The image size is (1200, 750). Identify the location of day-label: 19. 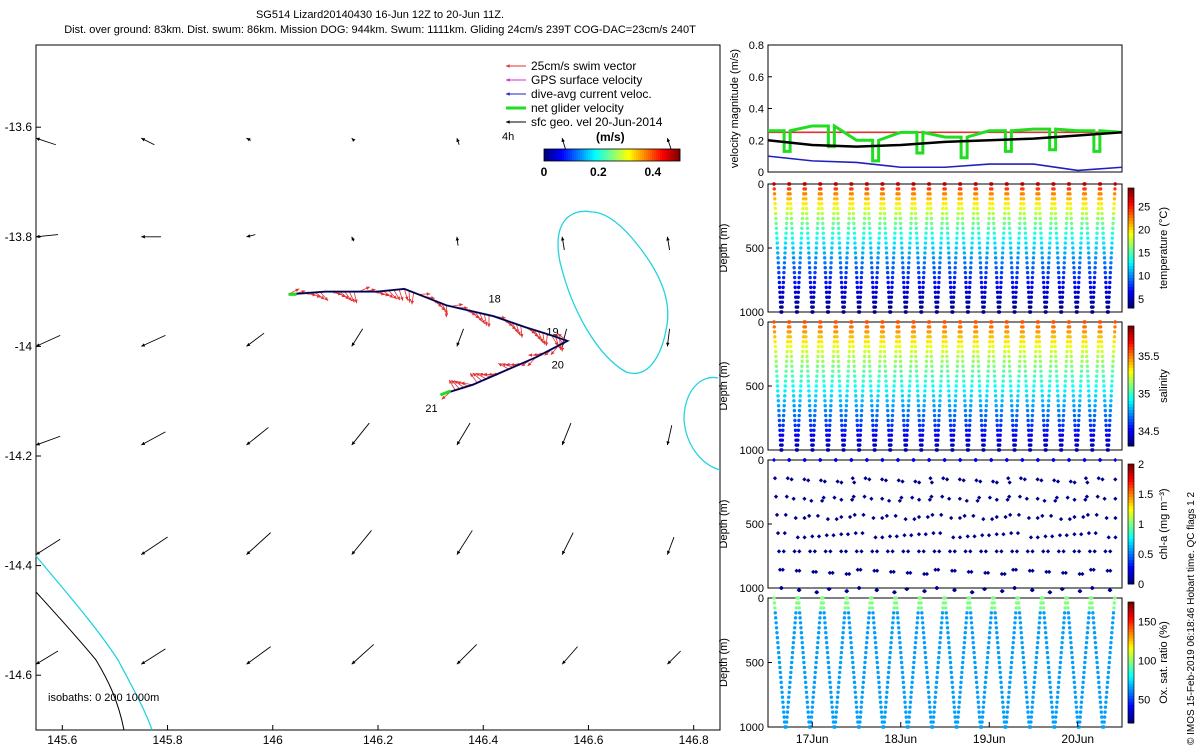
(552, 332).